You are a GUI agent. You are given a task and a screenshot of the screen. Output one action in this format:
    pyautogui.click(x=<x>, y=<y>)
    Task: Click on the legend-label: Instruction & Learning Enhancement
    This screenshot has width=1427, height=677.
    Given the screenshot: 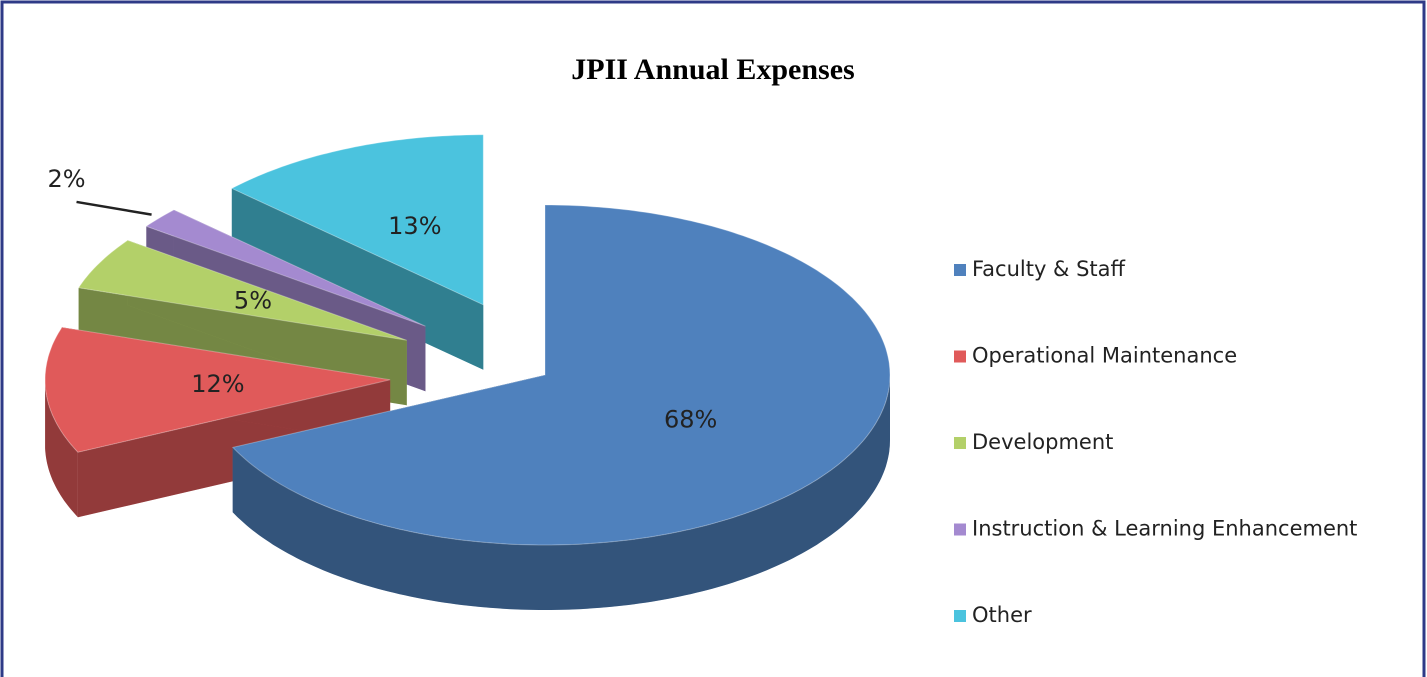 What is the action you would take?
    pyautogui.click(x=1164, y=529)
    